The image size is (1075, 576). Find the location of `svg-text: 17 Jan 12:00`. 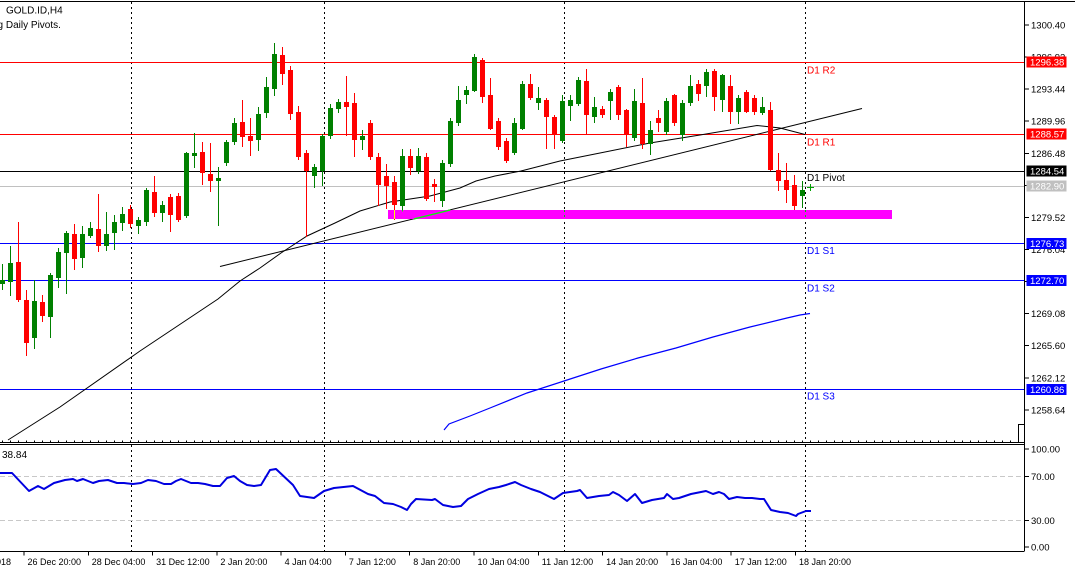

svg-text: 17 Jan 12:00 is located at coordinates (761, 562).